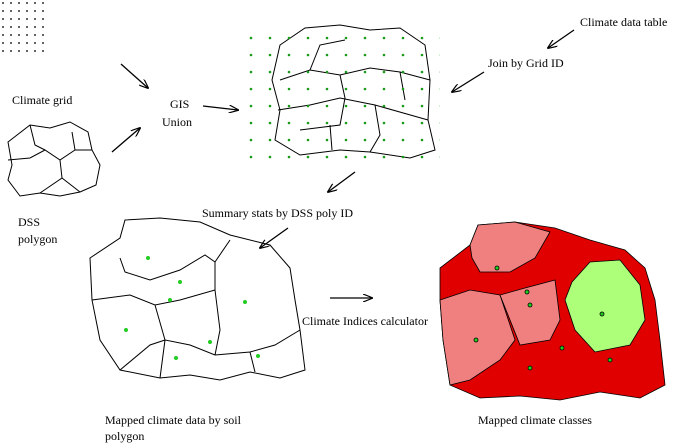  I want to click on mapped-classes-label: Mapped climate classes, so click(535, 420).